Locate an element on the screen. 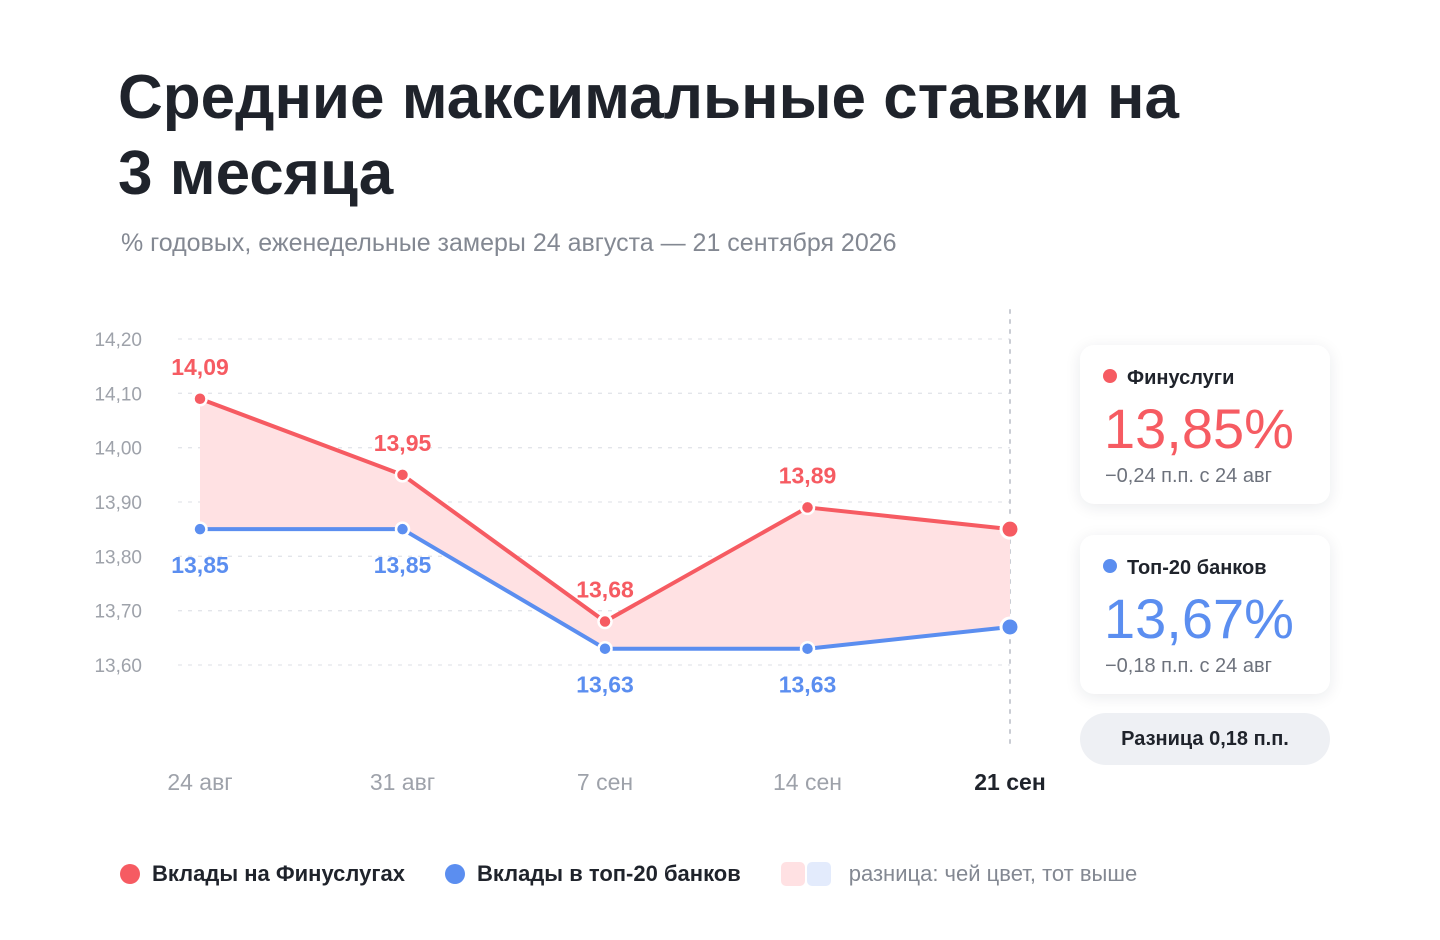 The height and width of the screenshot is (940, 1440). legend-finuslugi-dot-icon is located at coordinates (130, 874).